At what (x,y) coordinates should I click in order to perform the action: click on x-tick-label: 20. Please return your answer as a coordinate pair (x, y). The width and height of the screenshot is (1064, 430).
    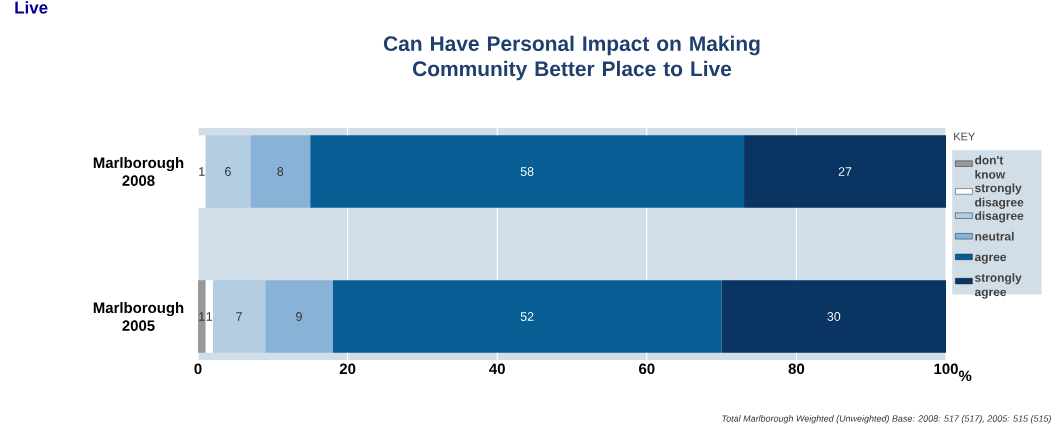
    Looking at the image, I should click on (347, 369).